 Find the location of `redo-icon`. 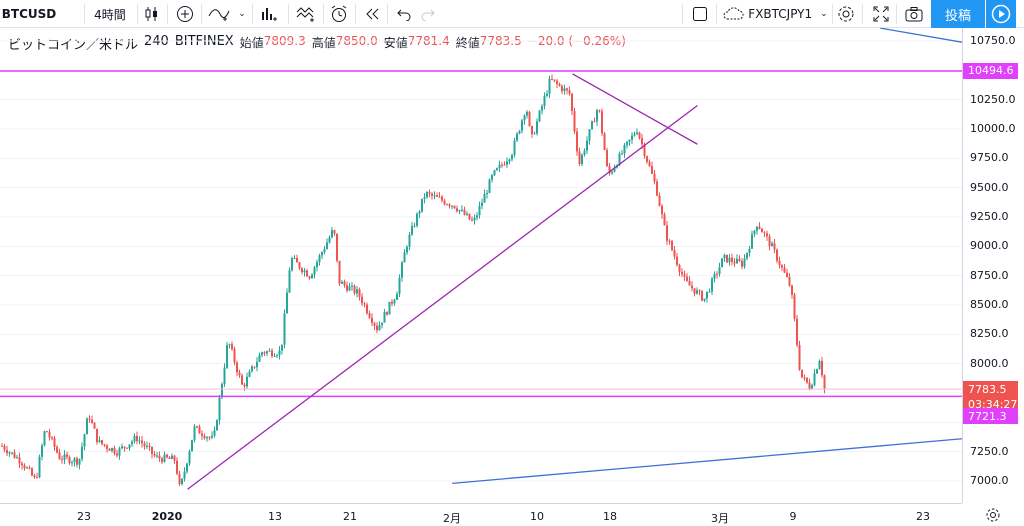

redo-icon is located at coordinates (428, 14).